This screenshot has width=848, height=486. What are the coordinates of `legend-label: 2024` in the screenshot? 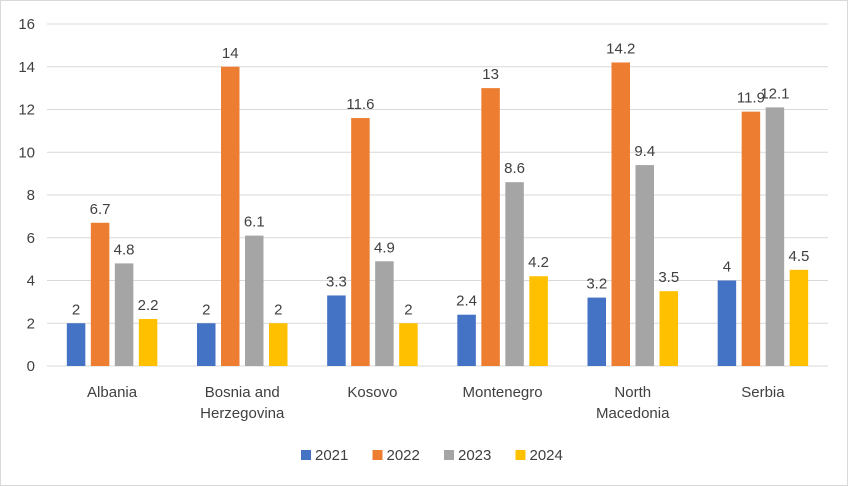 It's located at (546, 455).